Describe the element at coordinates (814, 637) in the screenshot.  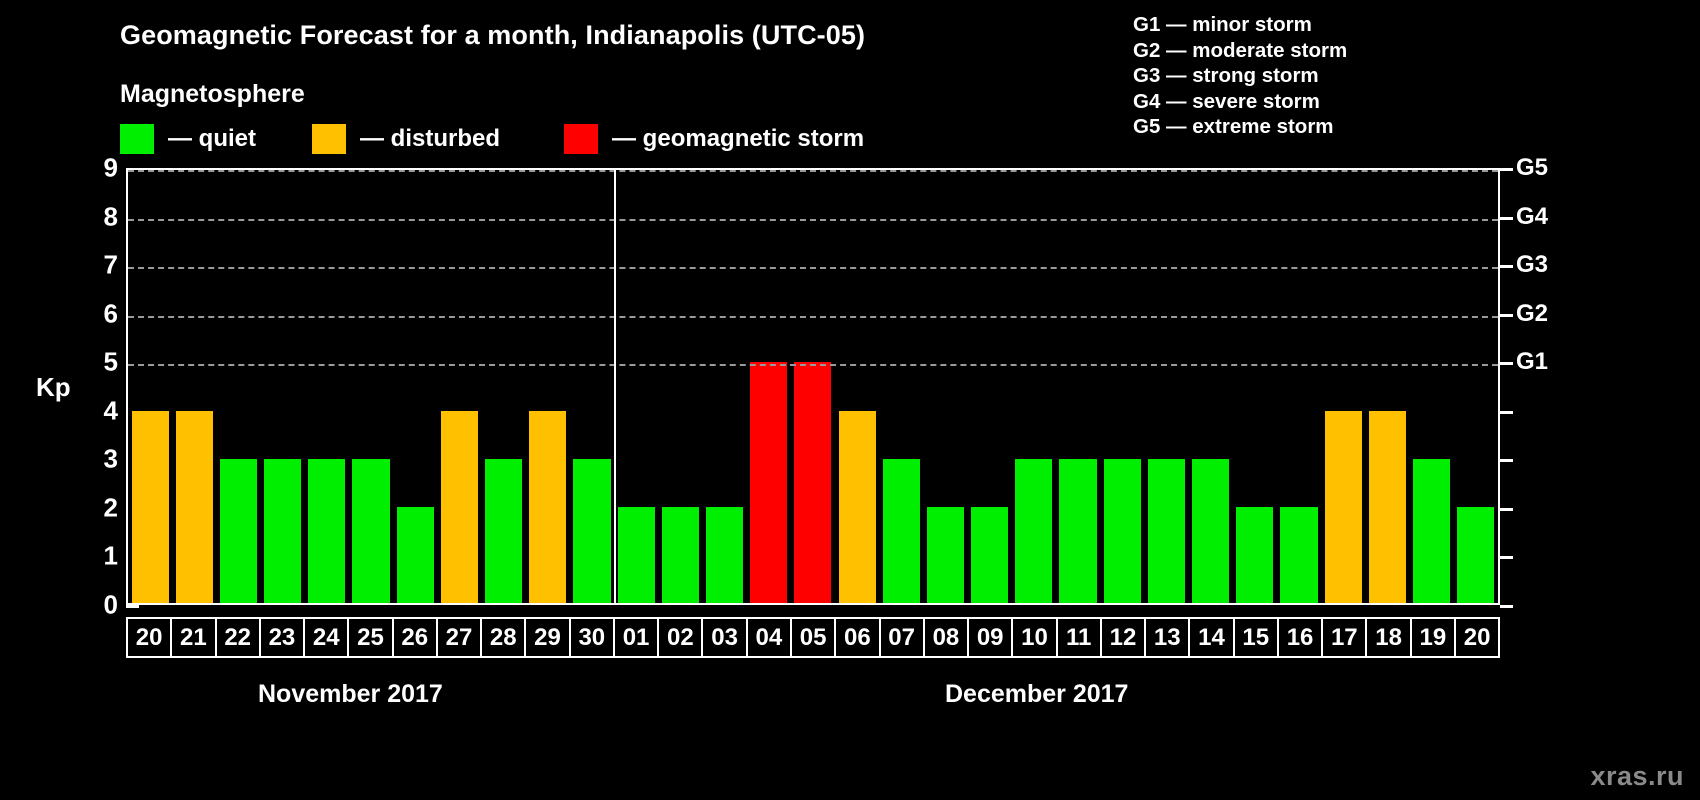
I see `date-label-december-05: 05` at that location.